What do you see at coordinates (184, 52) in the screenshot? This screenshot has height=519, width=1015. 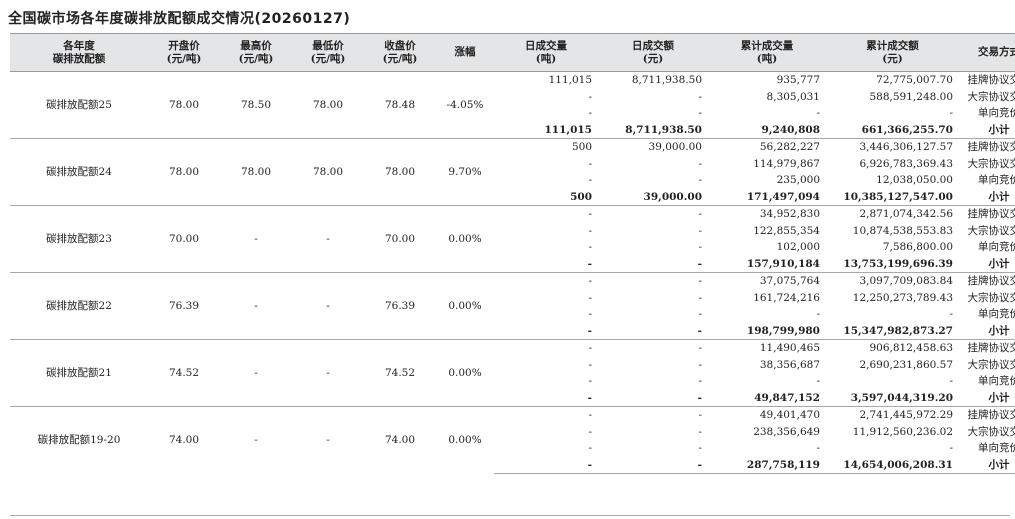 I see `header-open: 开盘价 (元/吨)` at bounding box center [184, 52].